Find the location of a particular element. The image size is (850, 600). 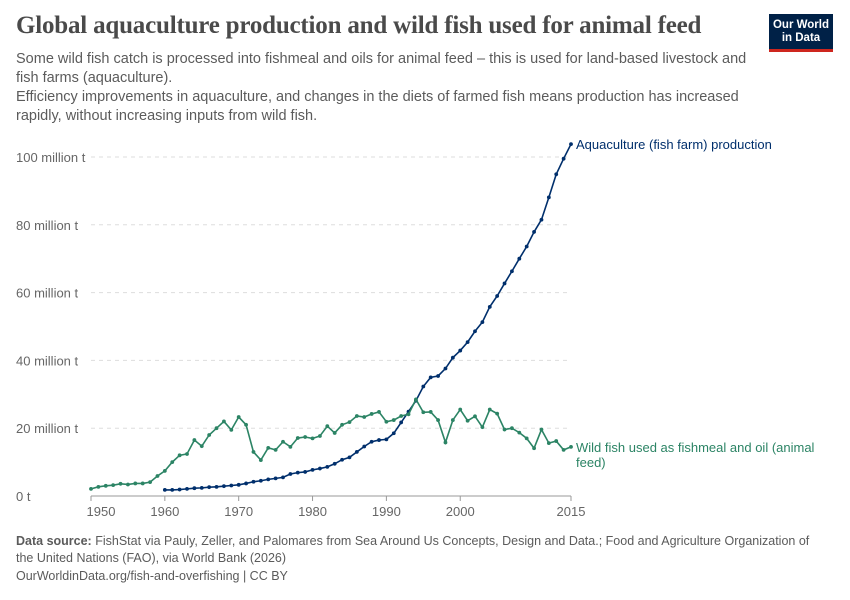

y-tick-label: 100 million t is located at coordinates (51, 157).